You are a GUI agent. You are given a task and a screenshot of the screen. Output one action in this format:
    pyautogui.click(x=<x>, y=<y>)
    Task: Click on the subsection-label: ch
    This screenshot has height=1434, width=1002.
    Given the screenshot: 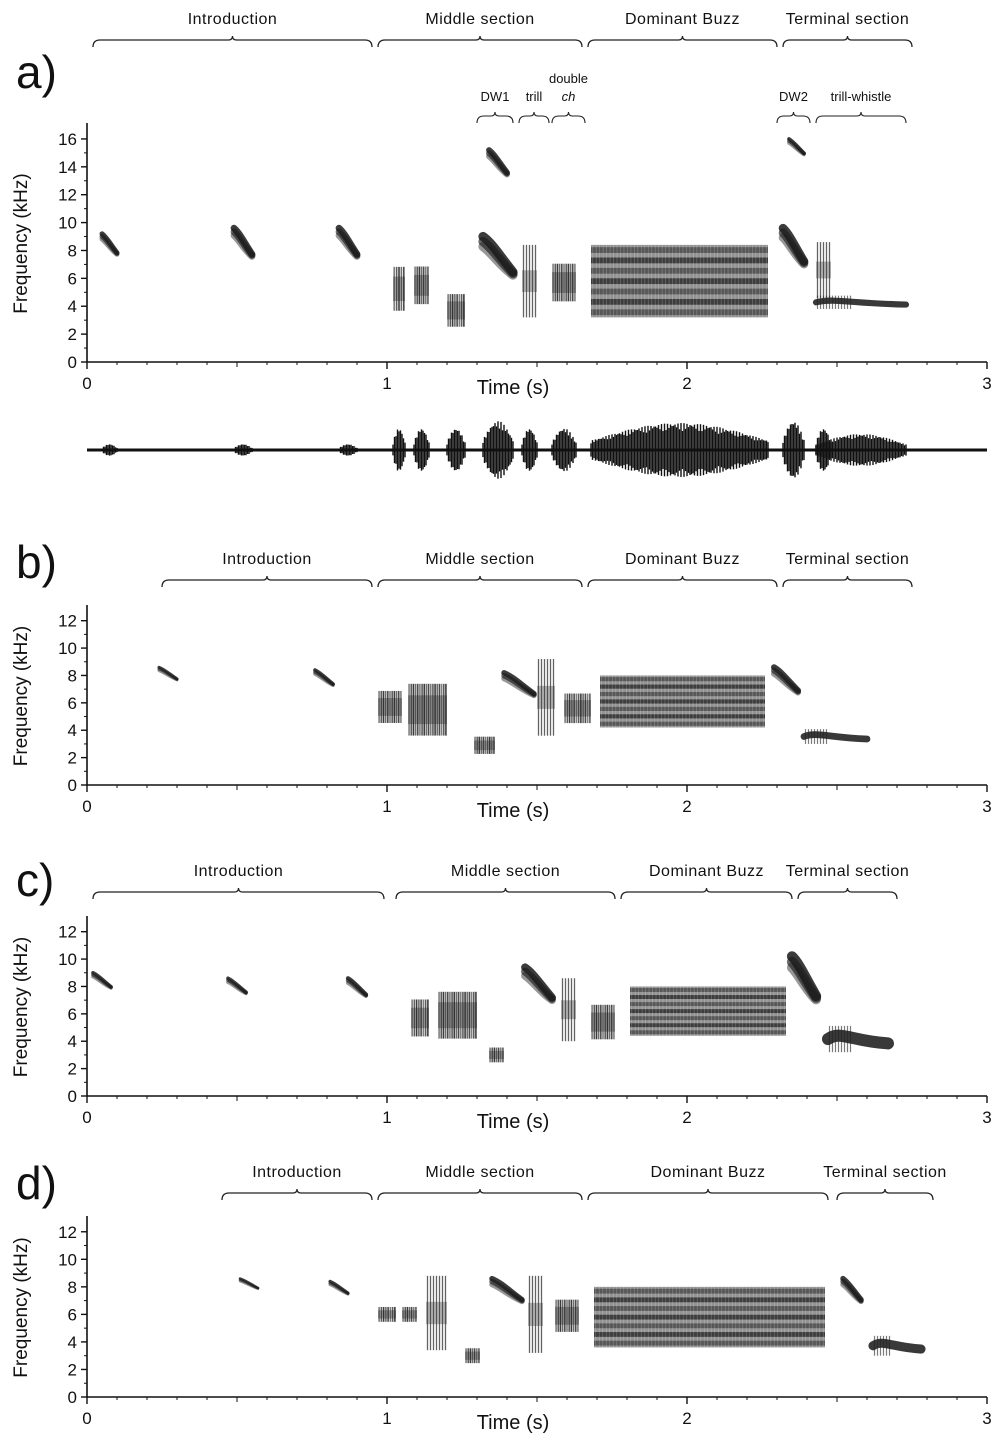 What is the action you would take?
    pyautogui.click(x=569, y=96)
    